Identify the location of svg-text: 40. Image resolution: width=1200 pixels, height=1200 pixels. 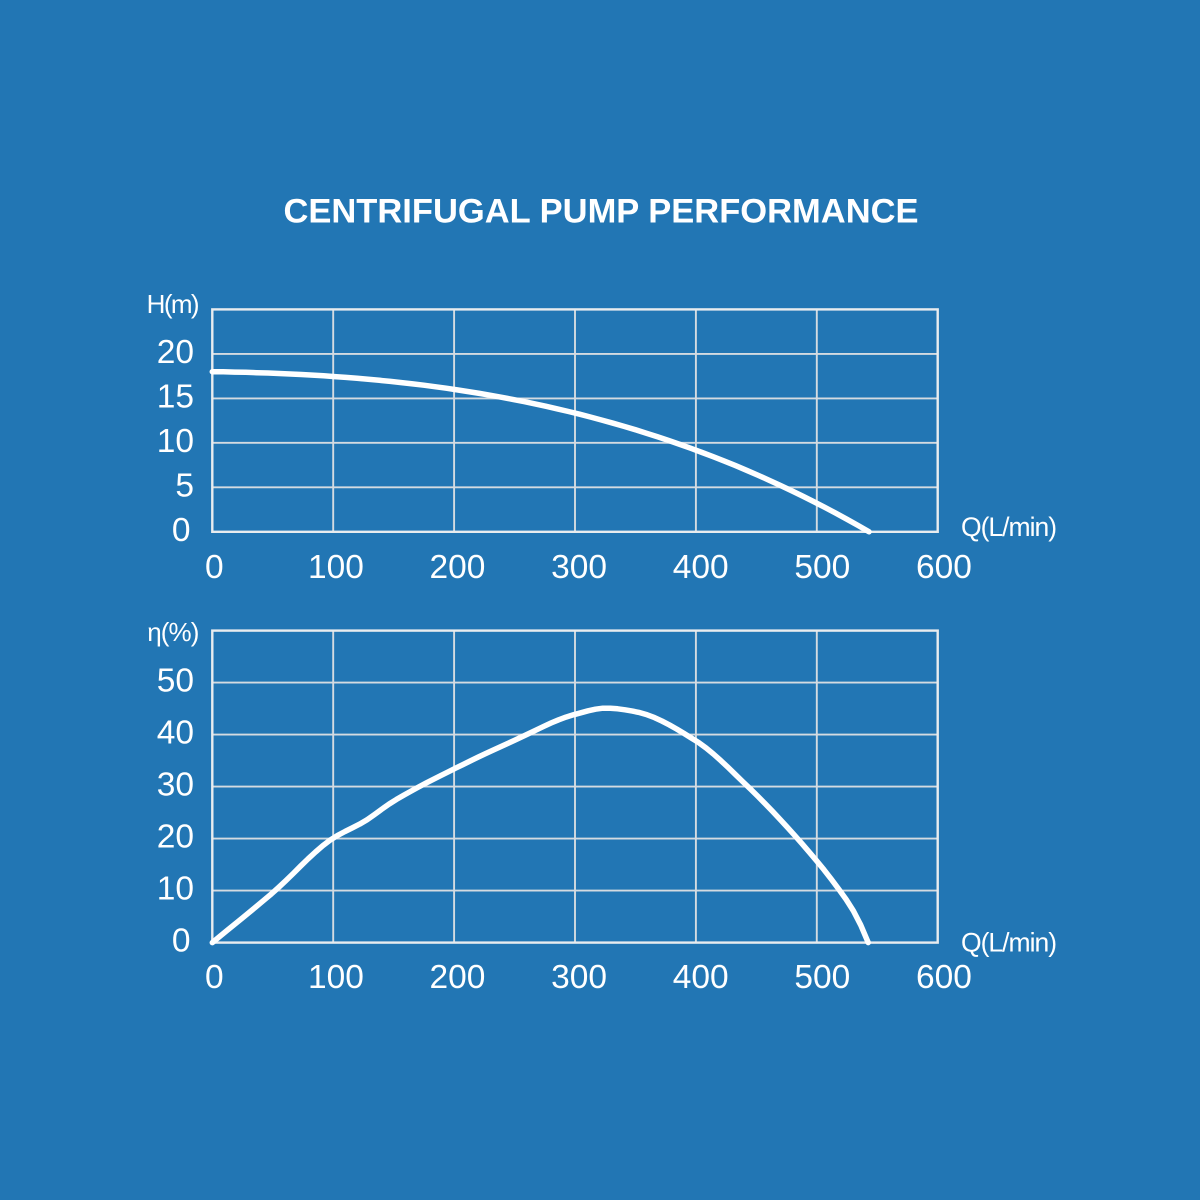
(175, 733).